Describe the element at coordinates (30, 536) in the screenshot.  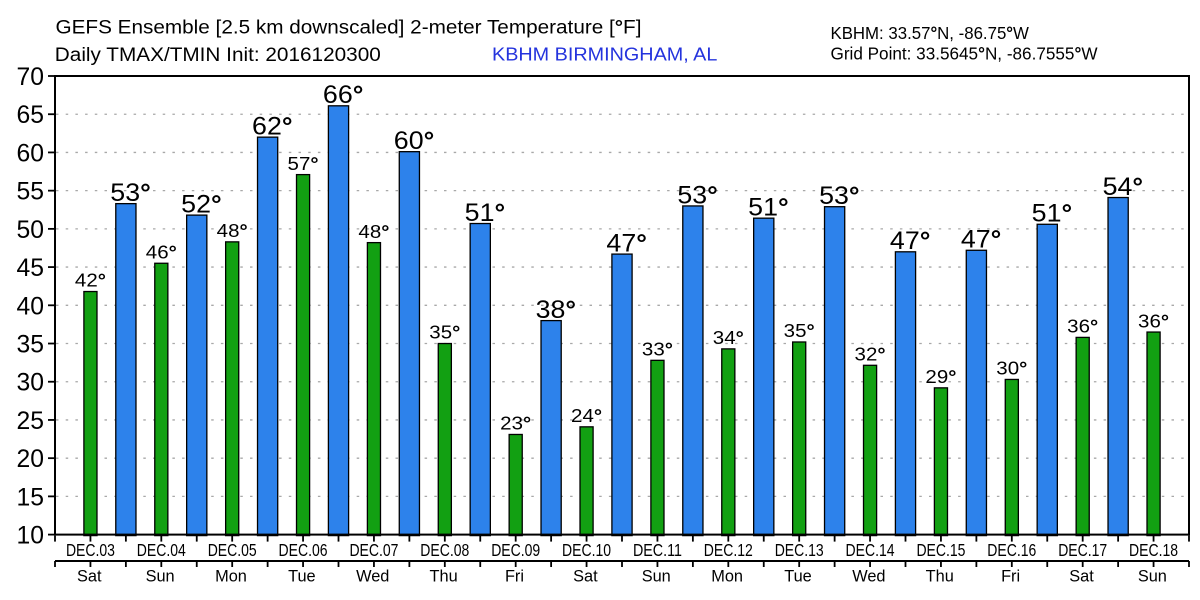
I see `svg-text: 10` at that location.